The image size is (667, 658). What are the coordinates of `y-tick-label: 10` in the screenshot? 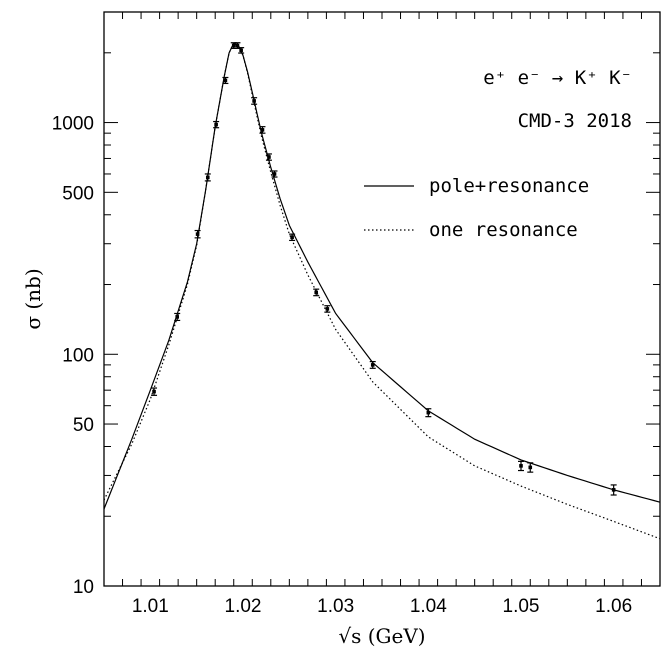 It's located at (83, 587).